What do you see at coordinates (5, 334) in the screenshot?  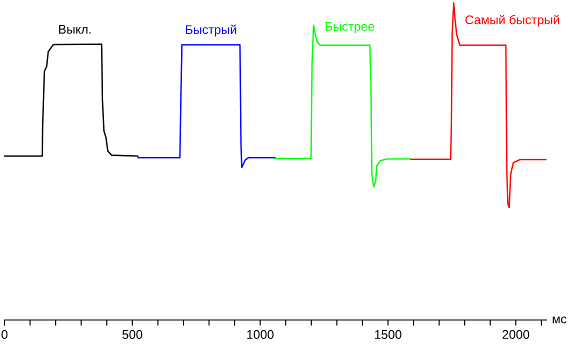 I see `x-tick-label: 0` at bounding box center [5, 334].